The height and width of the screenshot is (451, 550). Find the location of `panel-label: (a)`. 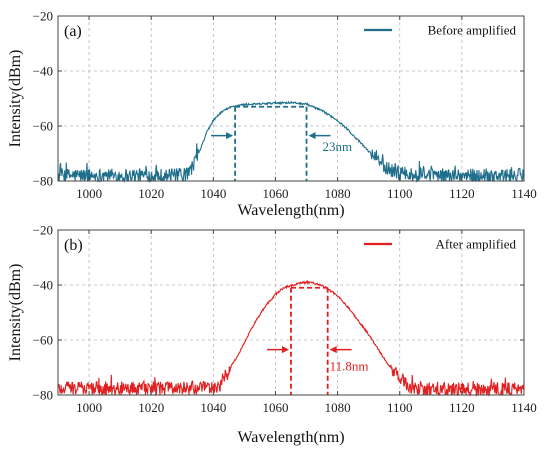

panel-label: (a) is located at coordinates (73, 31).